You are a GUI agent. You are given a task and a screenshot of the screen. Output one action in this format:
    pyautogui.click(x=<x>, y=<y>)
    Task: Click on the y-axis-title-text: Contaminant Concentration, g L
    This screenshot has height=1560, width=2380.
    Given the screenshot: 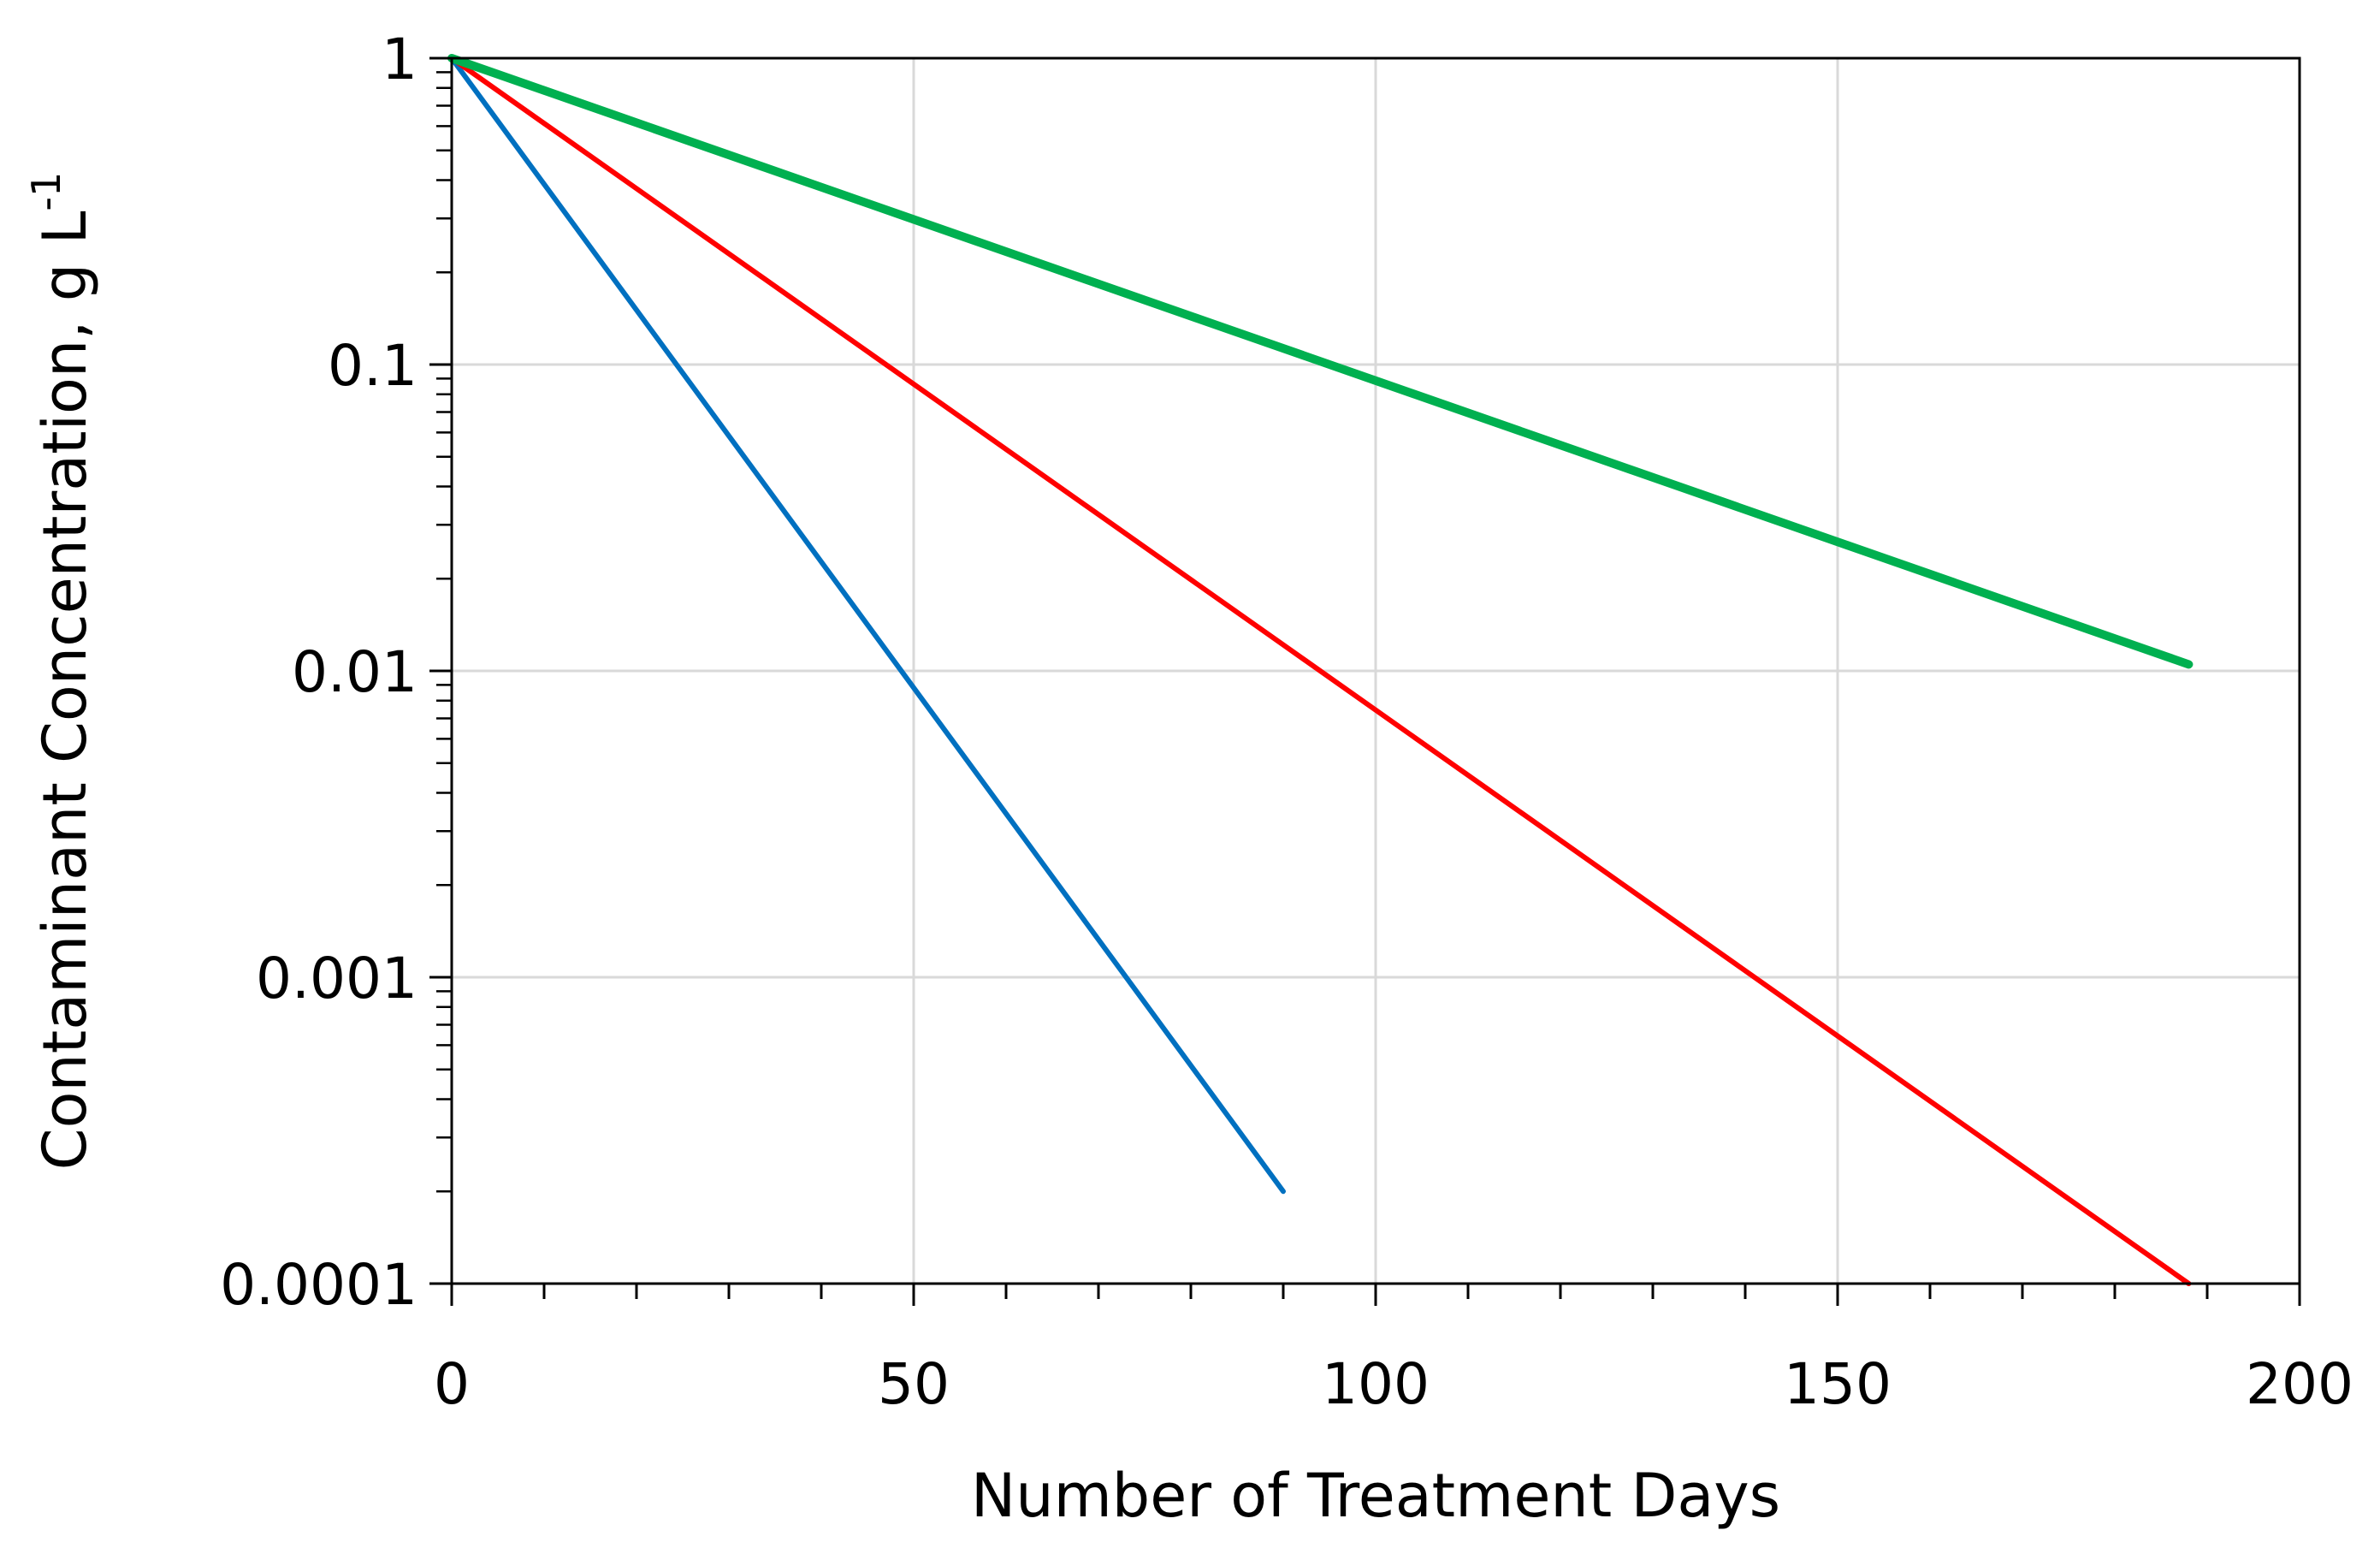 What is the action you would take?
    pyautogui.click(x=65, y=691)
    